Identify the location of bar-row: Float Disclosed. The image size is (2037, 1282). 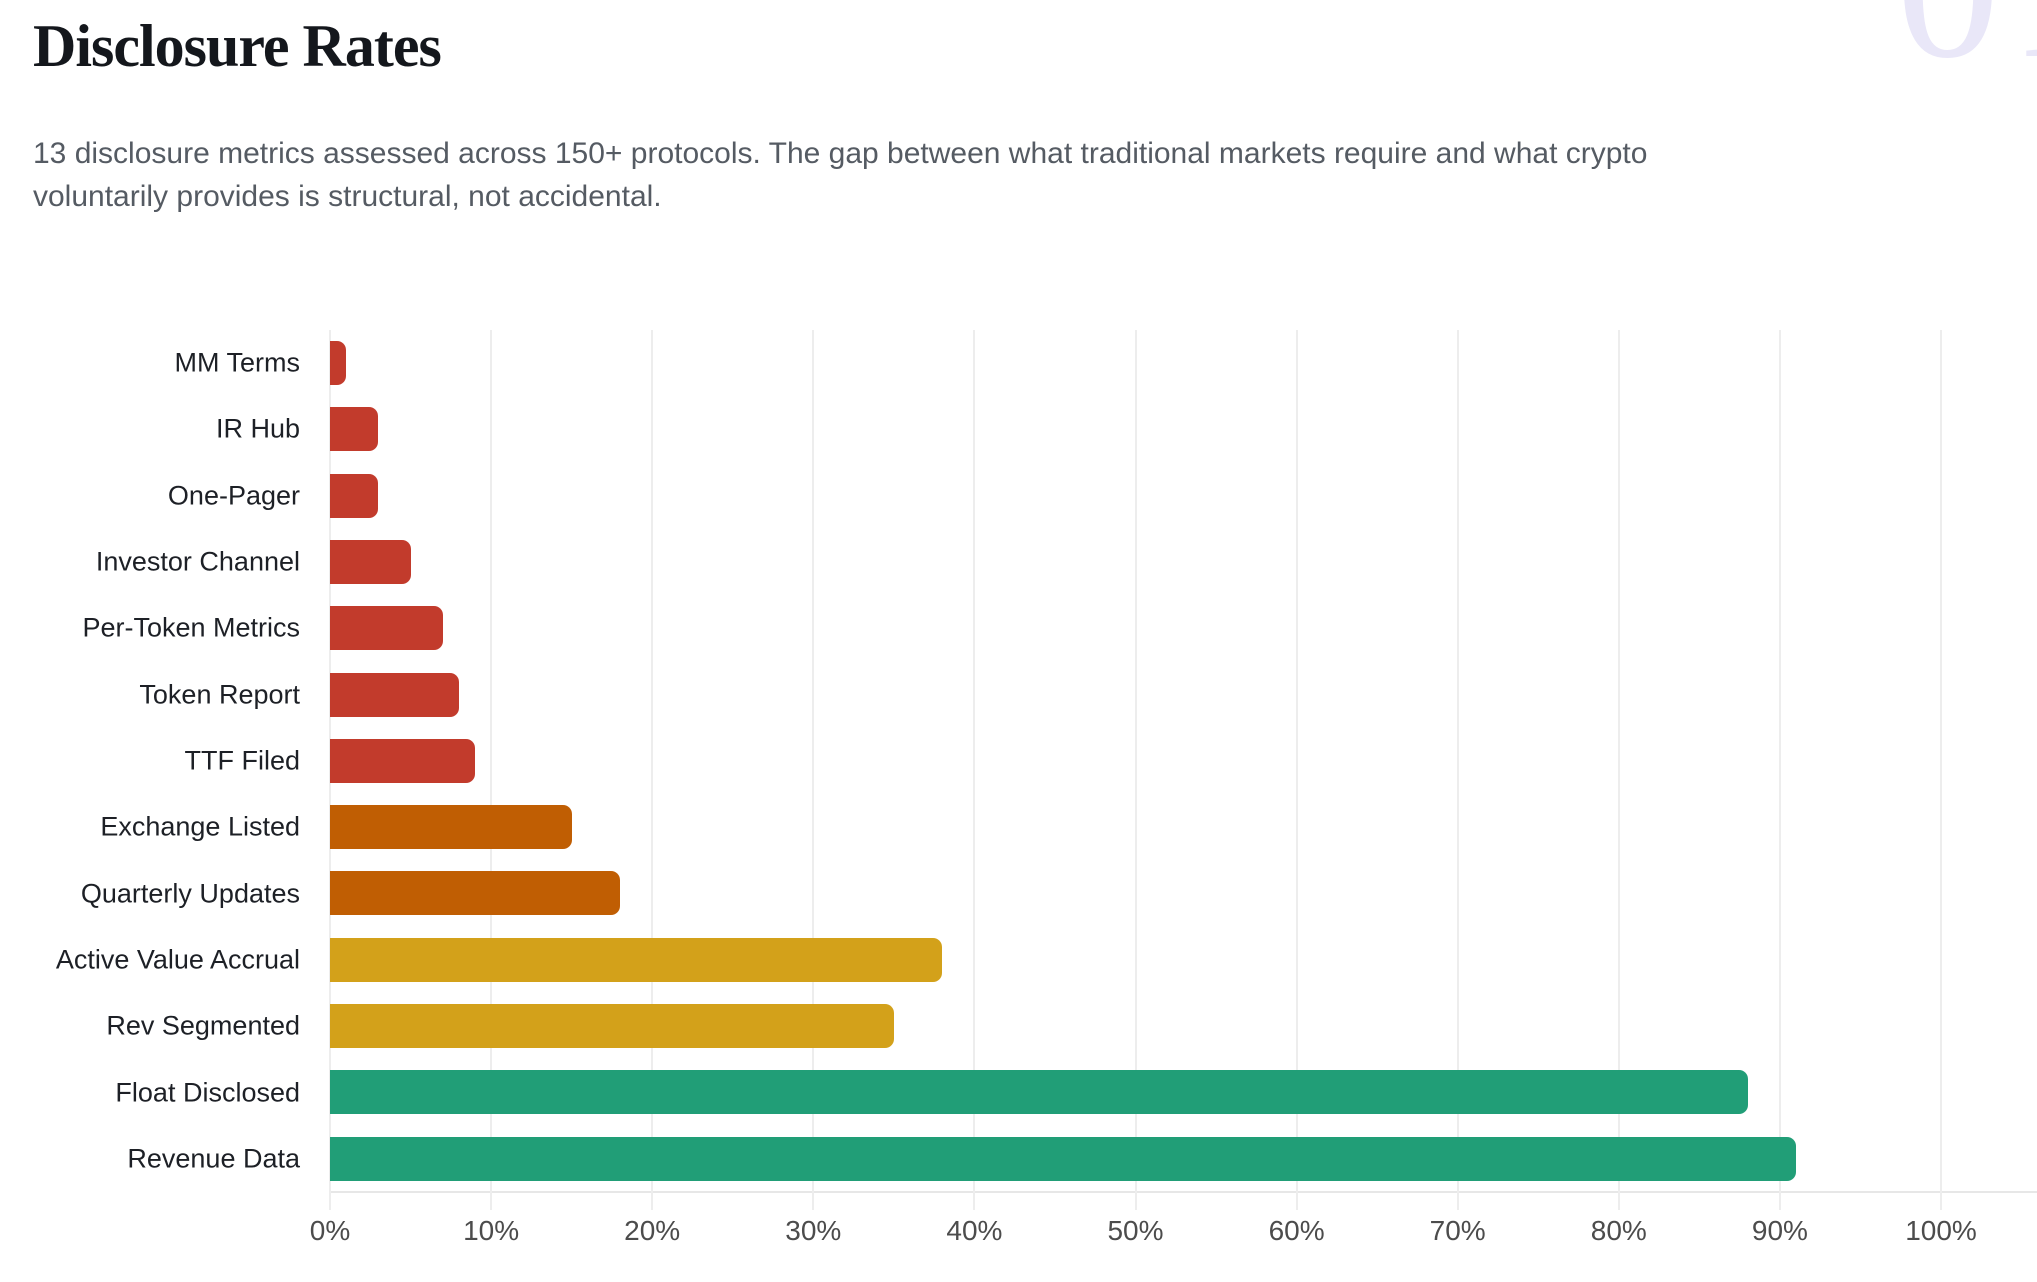
(1018, 1092).